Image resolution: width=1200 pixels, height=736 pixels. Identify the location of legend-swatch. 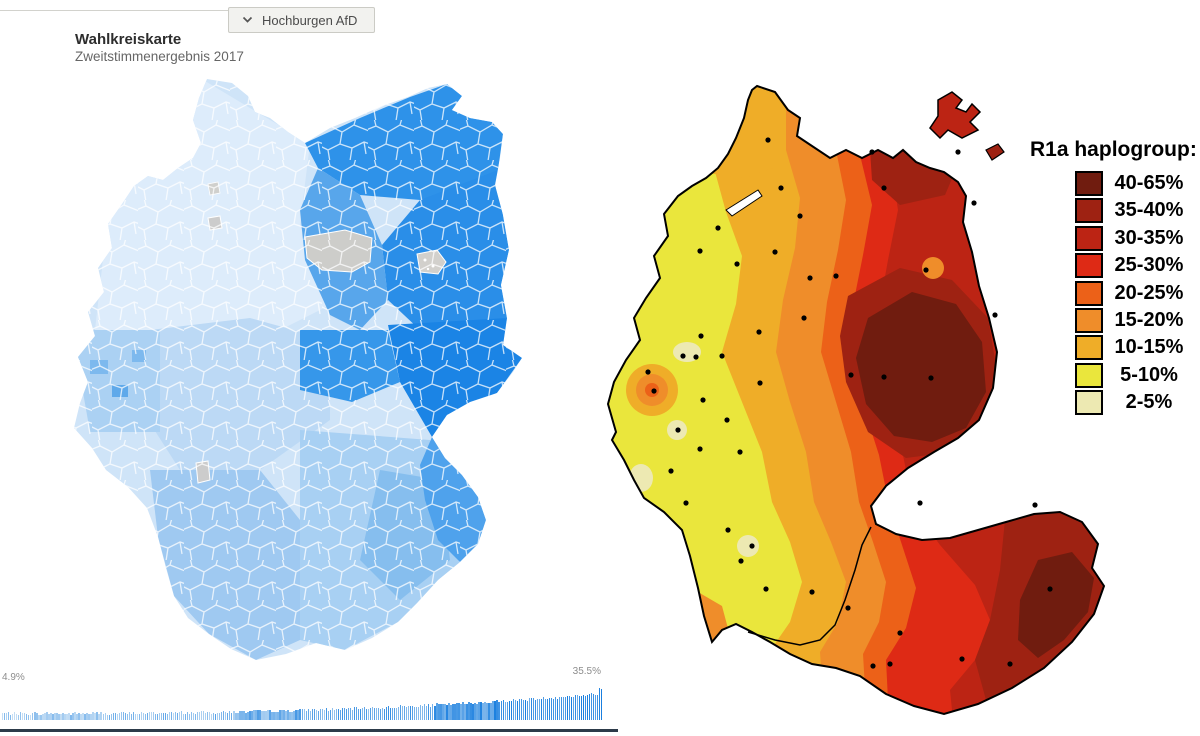
(1089, 320).